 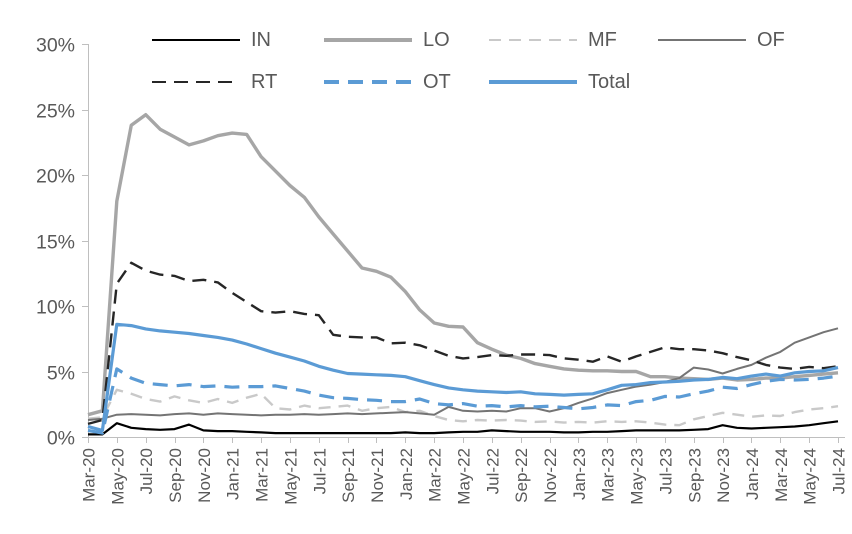 What do you see at coordinates (196, 40) in the screenshot?
I see `legend-line-in-icon` at bounding box center [196, 40].